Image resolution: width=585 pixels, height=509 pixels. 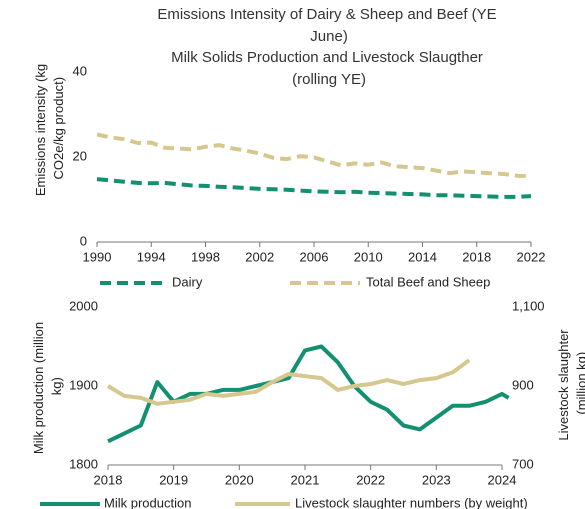 I want to click on x-tick-label: 2002, so click(x=259, y=256).